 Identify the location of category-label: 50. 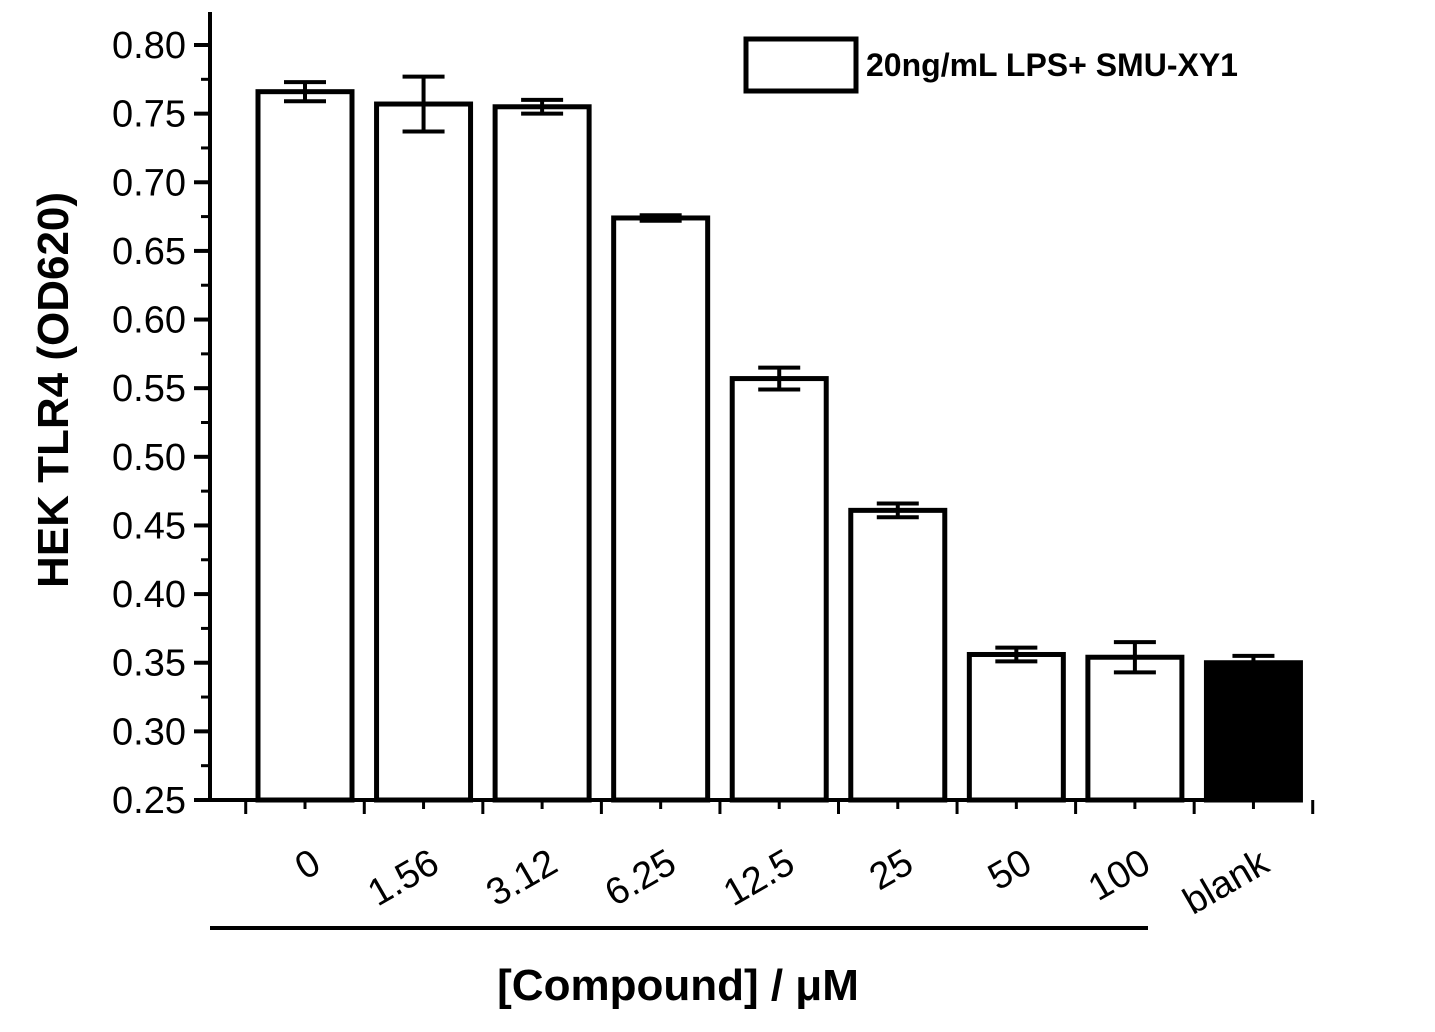
(1010, 870).